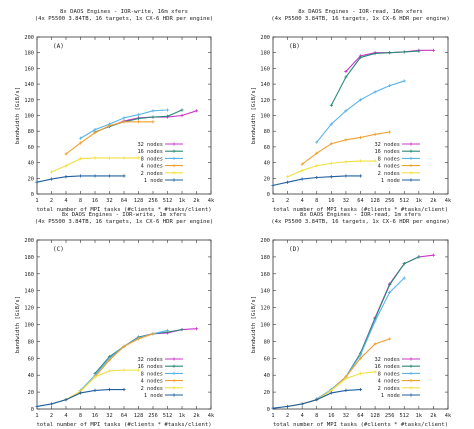  Describe the element at coordinates (360, 12) in the screenshot. I see `chart-title: 8x DAOS Engines - IOR-read, 16m xfers` at that location.